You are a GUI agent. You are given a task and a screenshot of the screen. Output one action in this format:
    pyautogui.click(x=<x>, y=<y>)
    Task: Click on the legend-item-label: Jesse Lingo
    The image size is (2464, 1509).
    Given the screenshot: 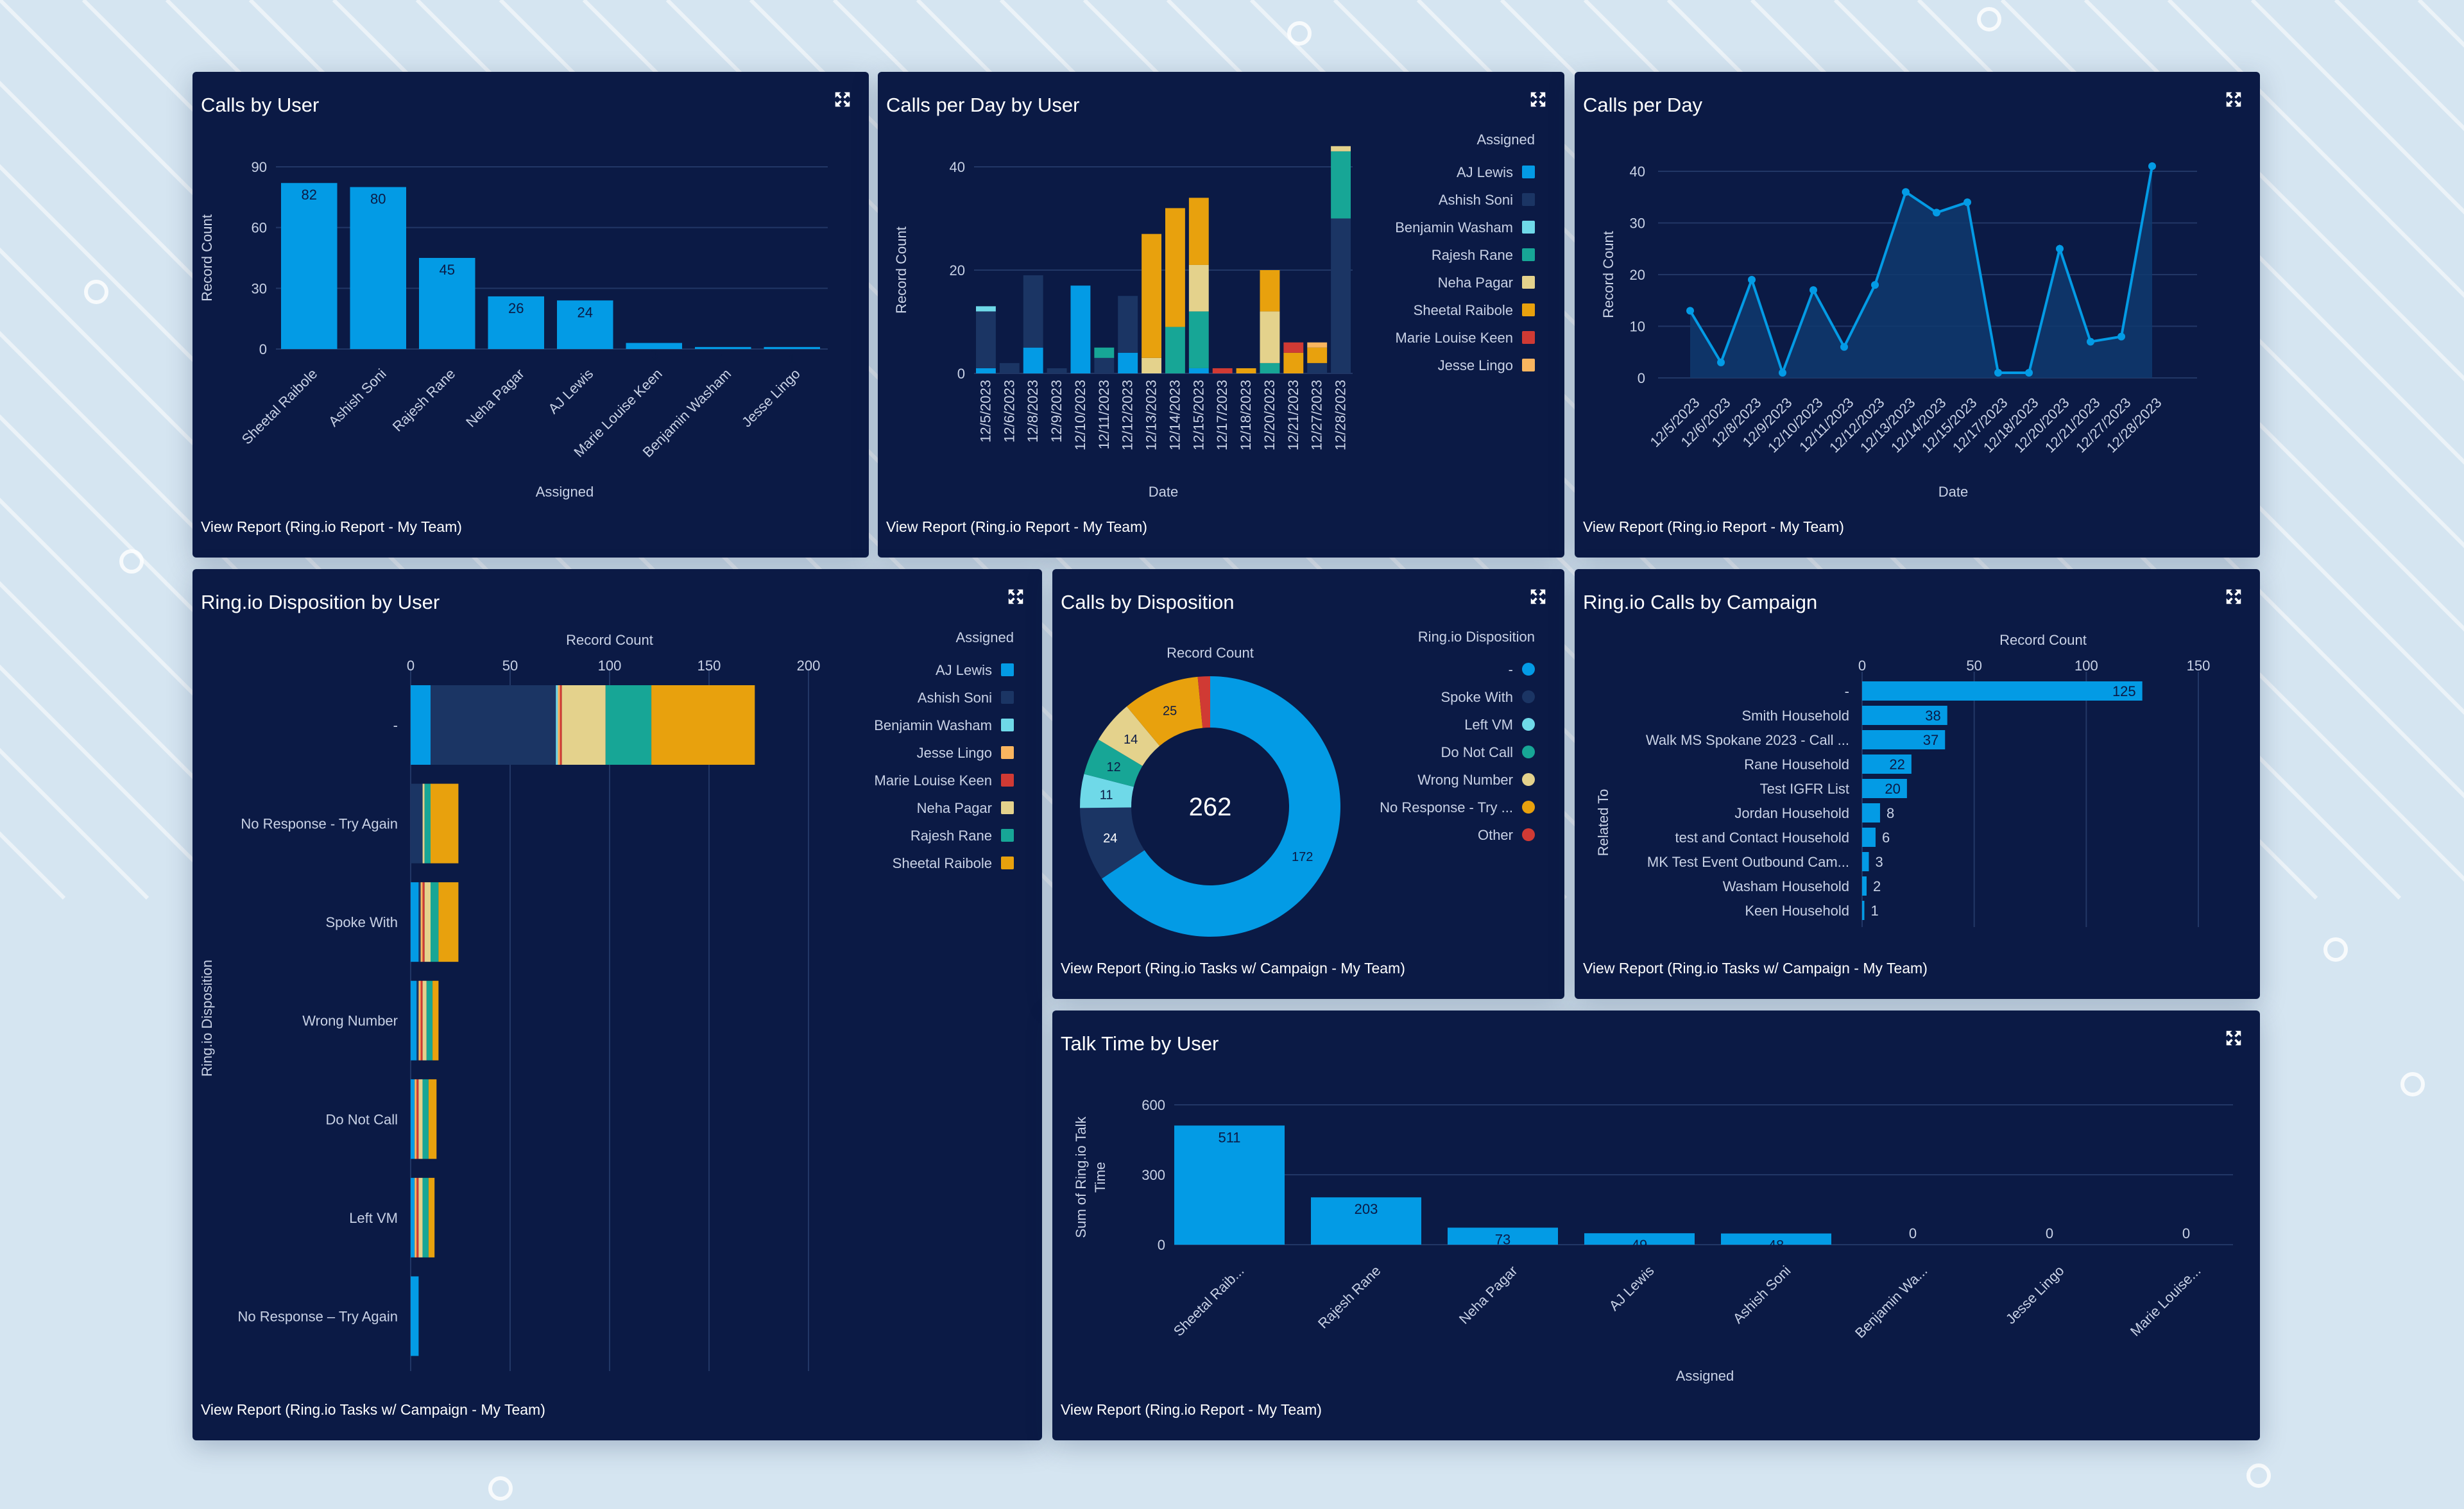 What is the action you would take?
    pyautogui.click(x=955, y=753)
    